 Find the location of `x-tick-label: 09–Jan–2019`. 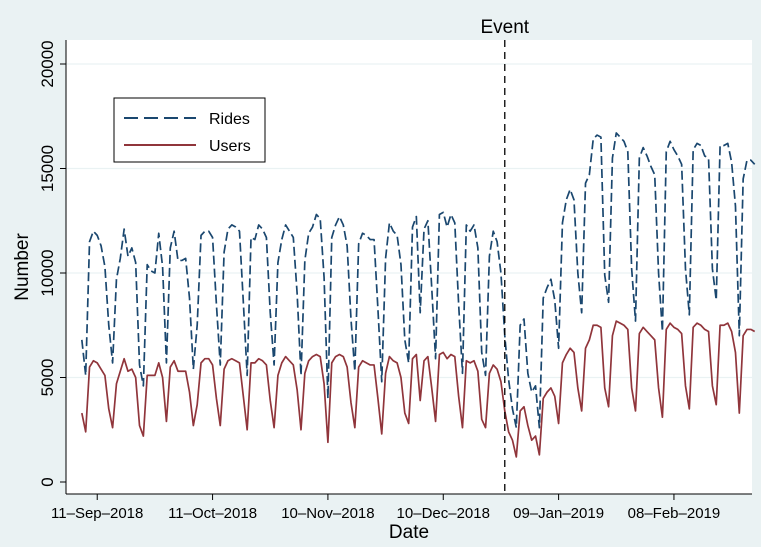

x-tick-label: 09–Jan–2019 is located at coordinates (558, 513).